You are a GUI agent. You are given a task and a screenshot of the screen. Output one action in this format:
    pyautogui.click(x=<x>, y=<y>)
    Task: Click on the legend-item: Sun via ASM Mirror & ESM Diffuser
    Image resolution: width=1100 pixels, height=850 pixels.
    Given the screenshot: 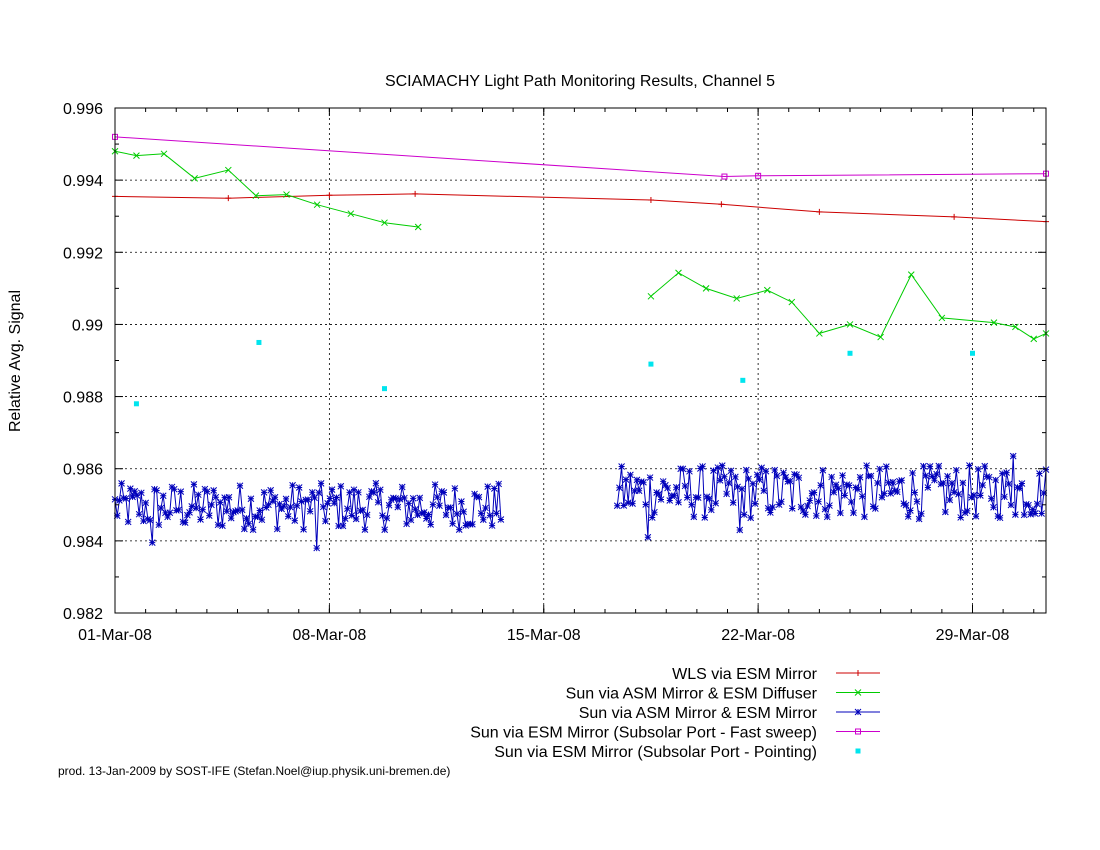 What is the action you would take?
    pyautogui.click(x=723, y=694)
    